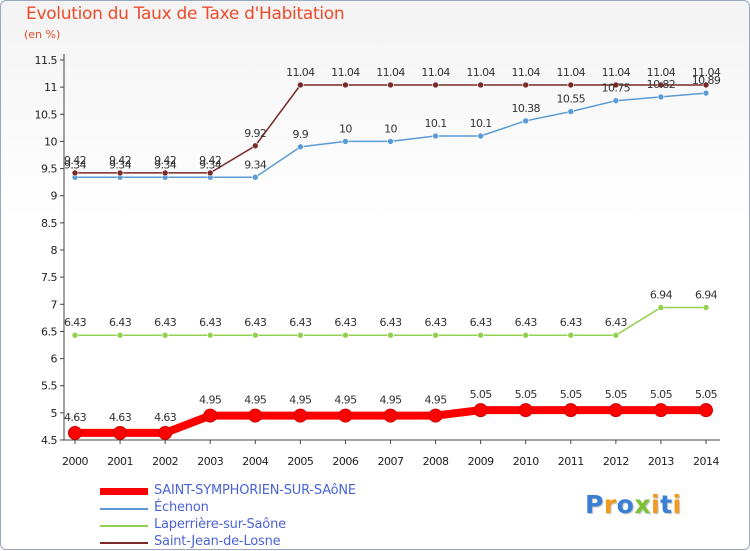  I want to click on y-unit-label: (en %), so click(42, 34).